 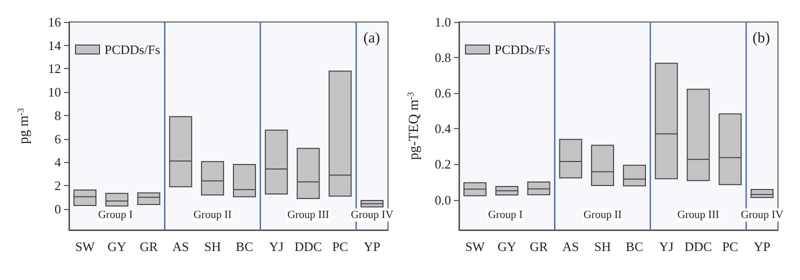 What do you see at coordinates (24, 126) in the screenshot?
I see `y-axis-title: pg m-3` at bounding box center [24, 126].